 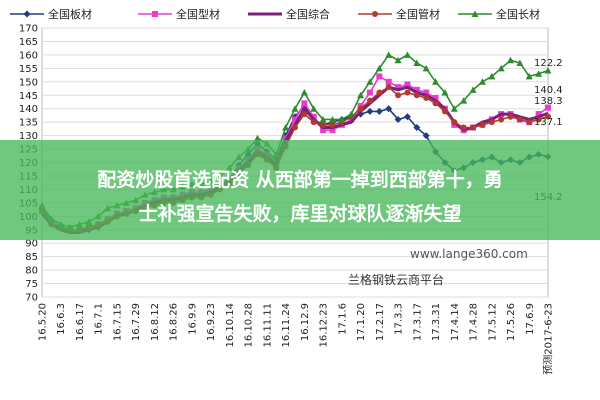 I want to click on x-tick-label: 17.4.28, so click(x=474, y=322).